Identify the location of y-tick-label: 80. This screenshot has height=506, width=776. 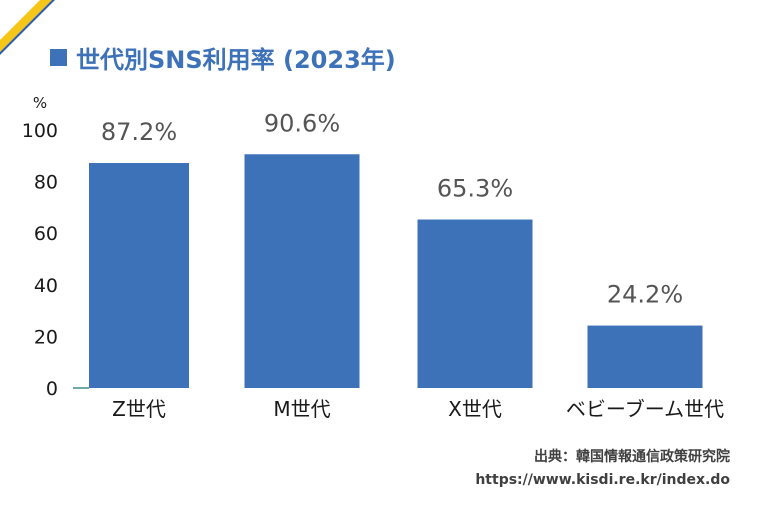
(46, 183).